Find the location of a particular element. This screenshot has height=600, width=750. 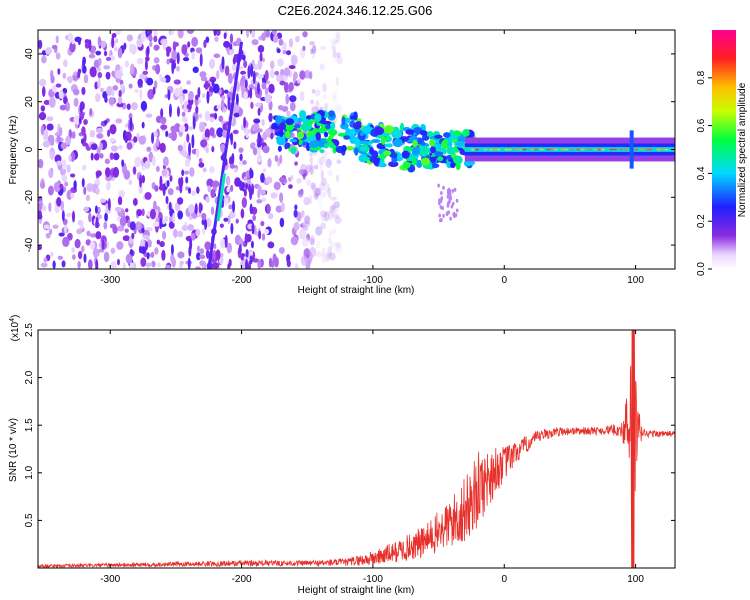

y-tick-label: 2.5 is located at coordinates (29, 330).